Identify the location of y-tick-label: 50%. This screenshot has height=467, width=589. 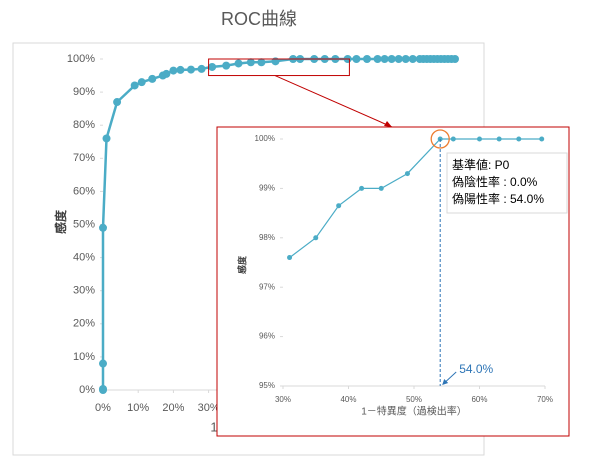
(84, 224).